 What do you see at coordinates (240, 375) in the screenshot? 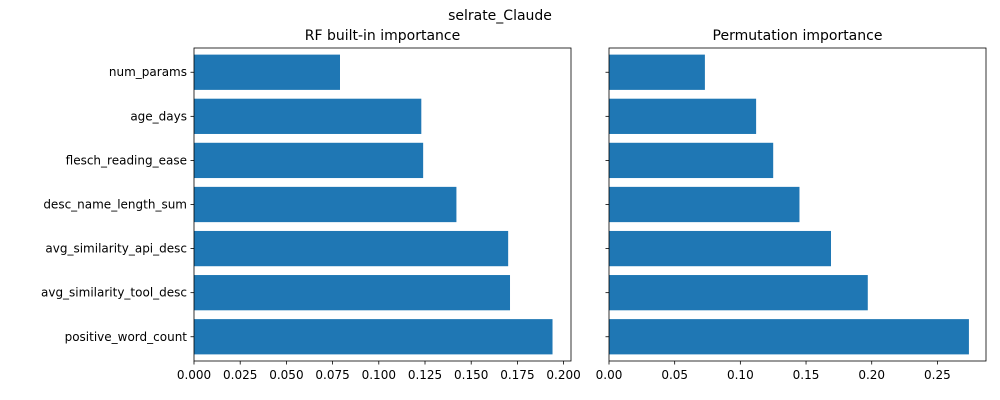
I see `x-tick-label: 0.025` at bounding box center [240, 375].